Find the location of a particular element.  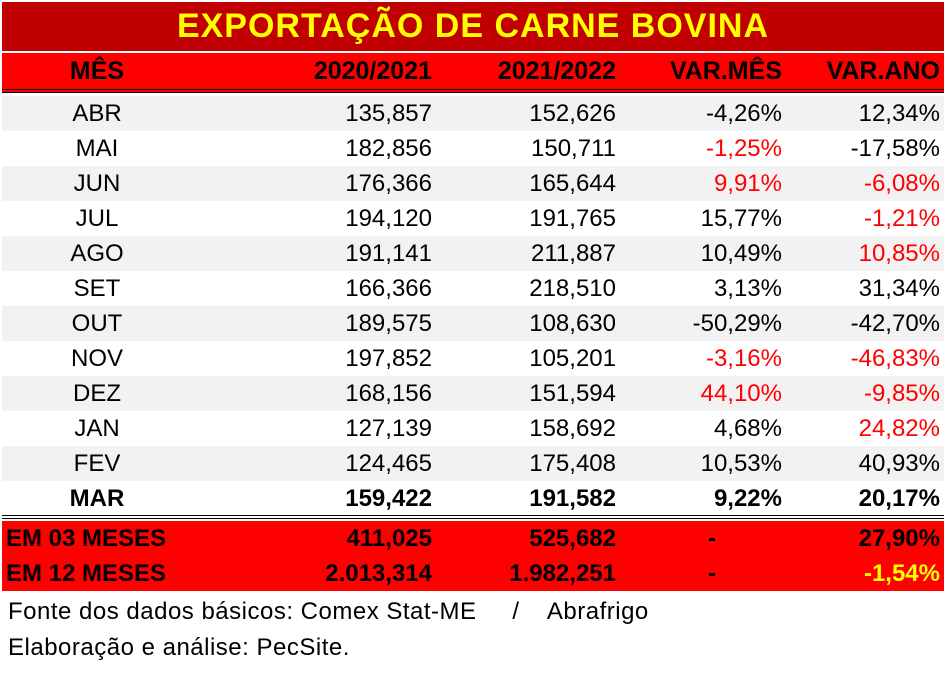

cell-2021-2022: 108,630 is located at coordinates (572, 323).